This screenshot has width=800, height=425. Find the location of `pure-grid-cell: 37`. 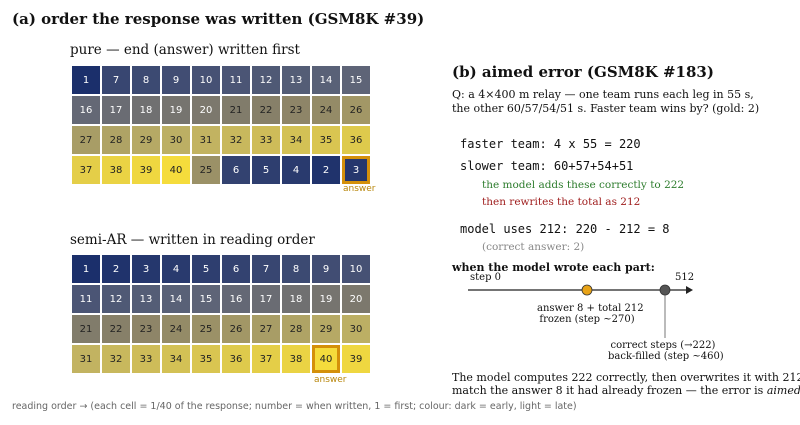

pure-grid-cell: 37 is located at coordinates (86, 170).